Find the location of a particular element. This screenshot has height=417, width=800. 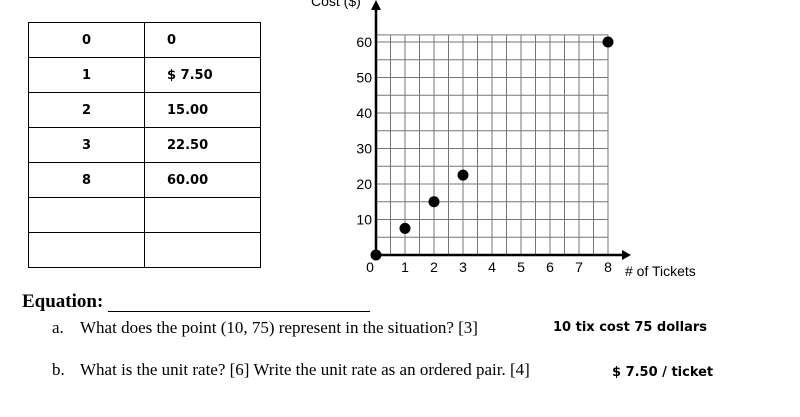

y-tick-label: 60 is located at coordinates (364, 42).